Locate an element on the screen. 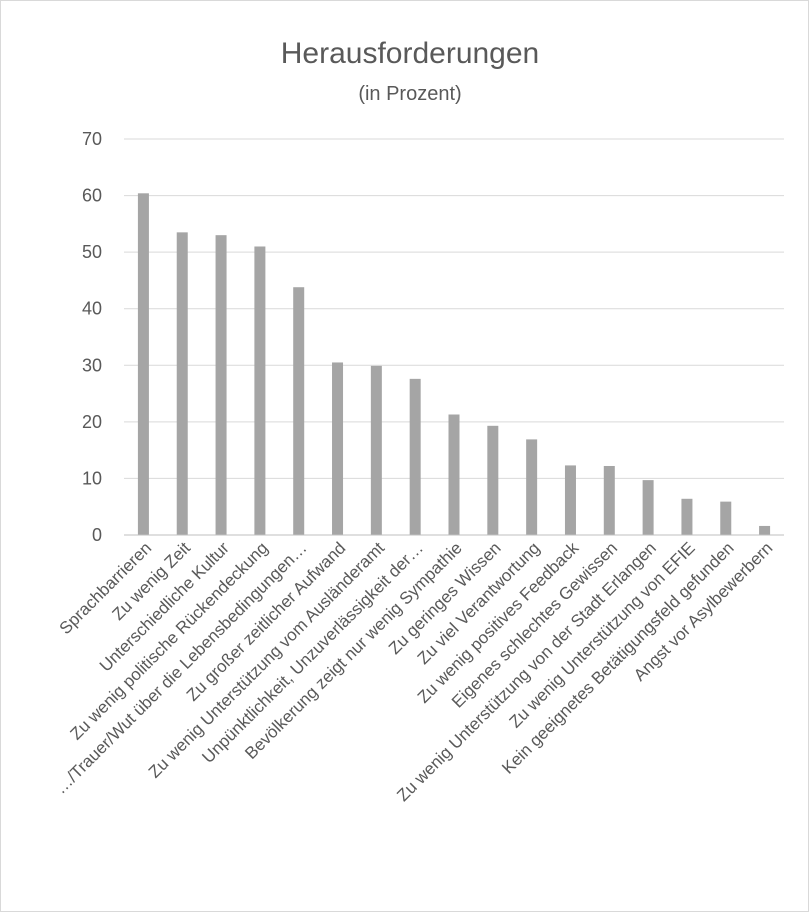 The image size is (809, 913). y-tick-label: 70 is located at coordinates (92, 139).